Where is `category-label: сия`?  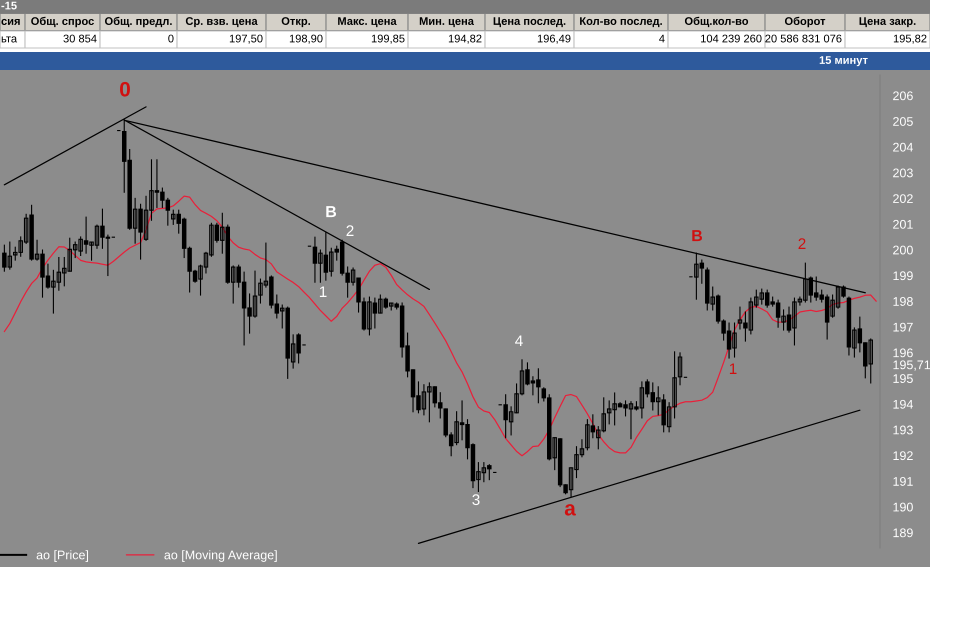 category-label: сия is located at coordinates (10, 21).